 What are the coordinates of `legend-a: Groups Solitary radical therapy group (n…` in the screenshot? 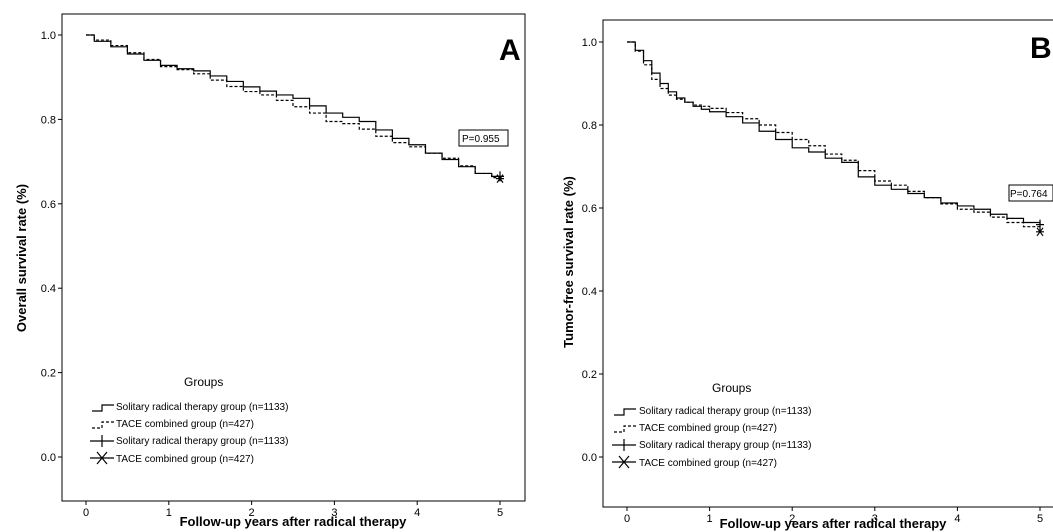 It's located at (189, 420).